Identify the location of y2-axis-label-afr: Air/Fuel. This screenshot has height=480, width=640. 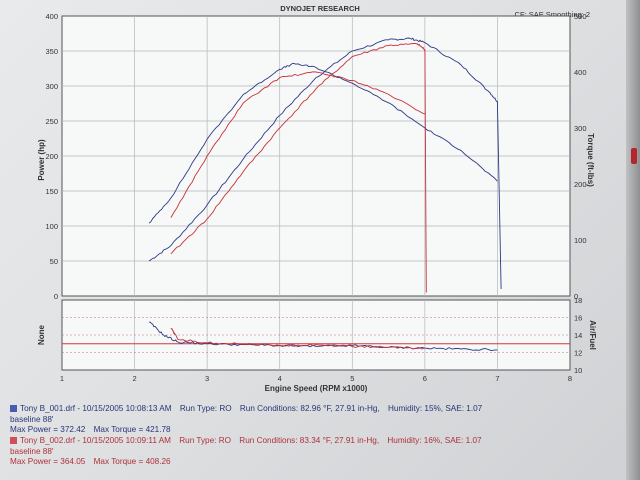
(592, 335).